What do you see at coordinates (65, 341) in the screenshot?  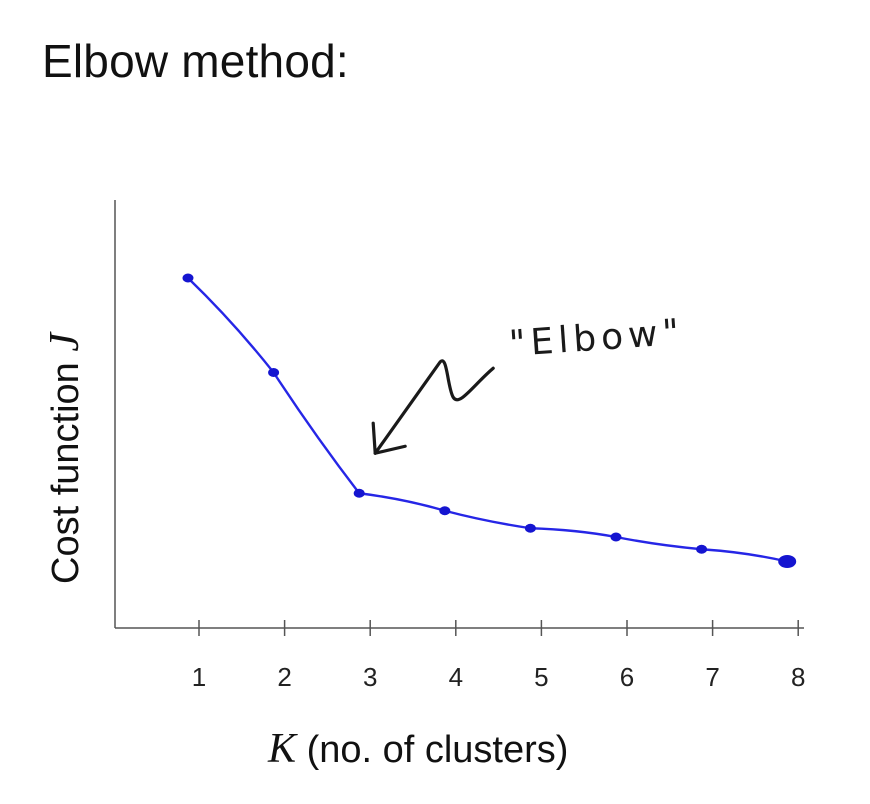 I see `y-axis-variable: J` at bounding box center [65, 341].